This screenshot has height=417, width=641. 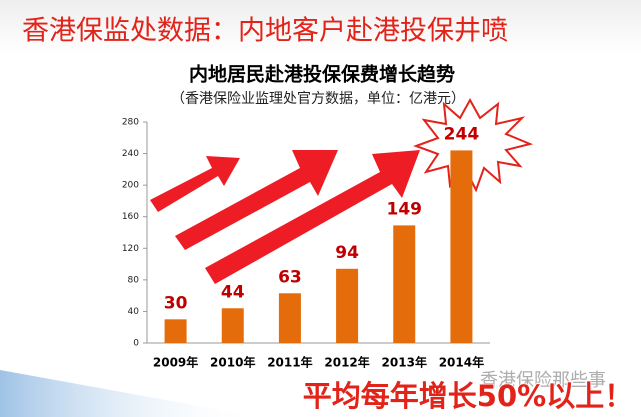 I want to click on data-label: 94, so click(x=347, y=253).